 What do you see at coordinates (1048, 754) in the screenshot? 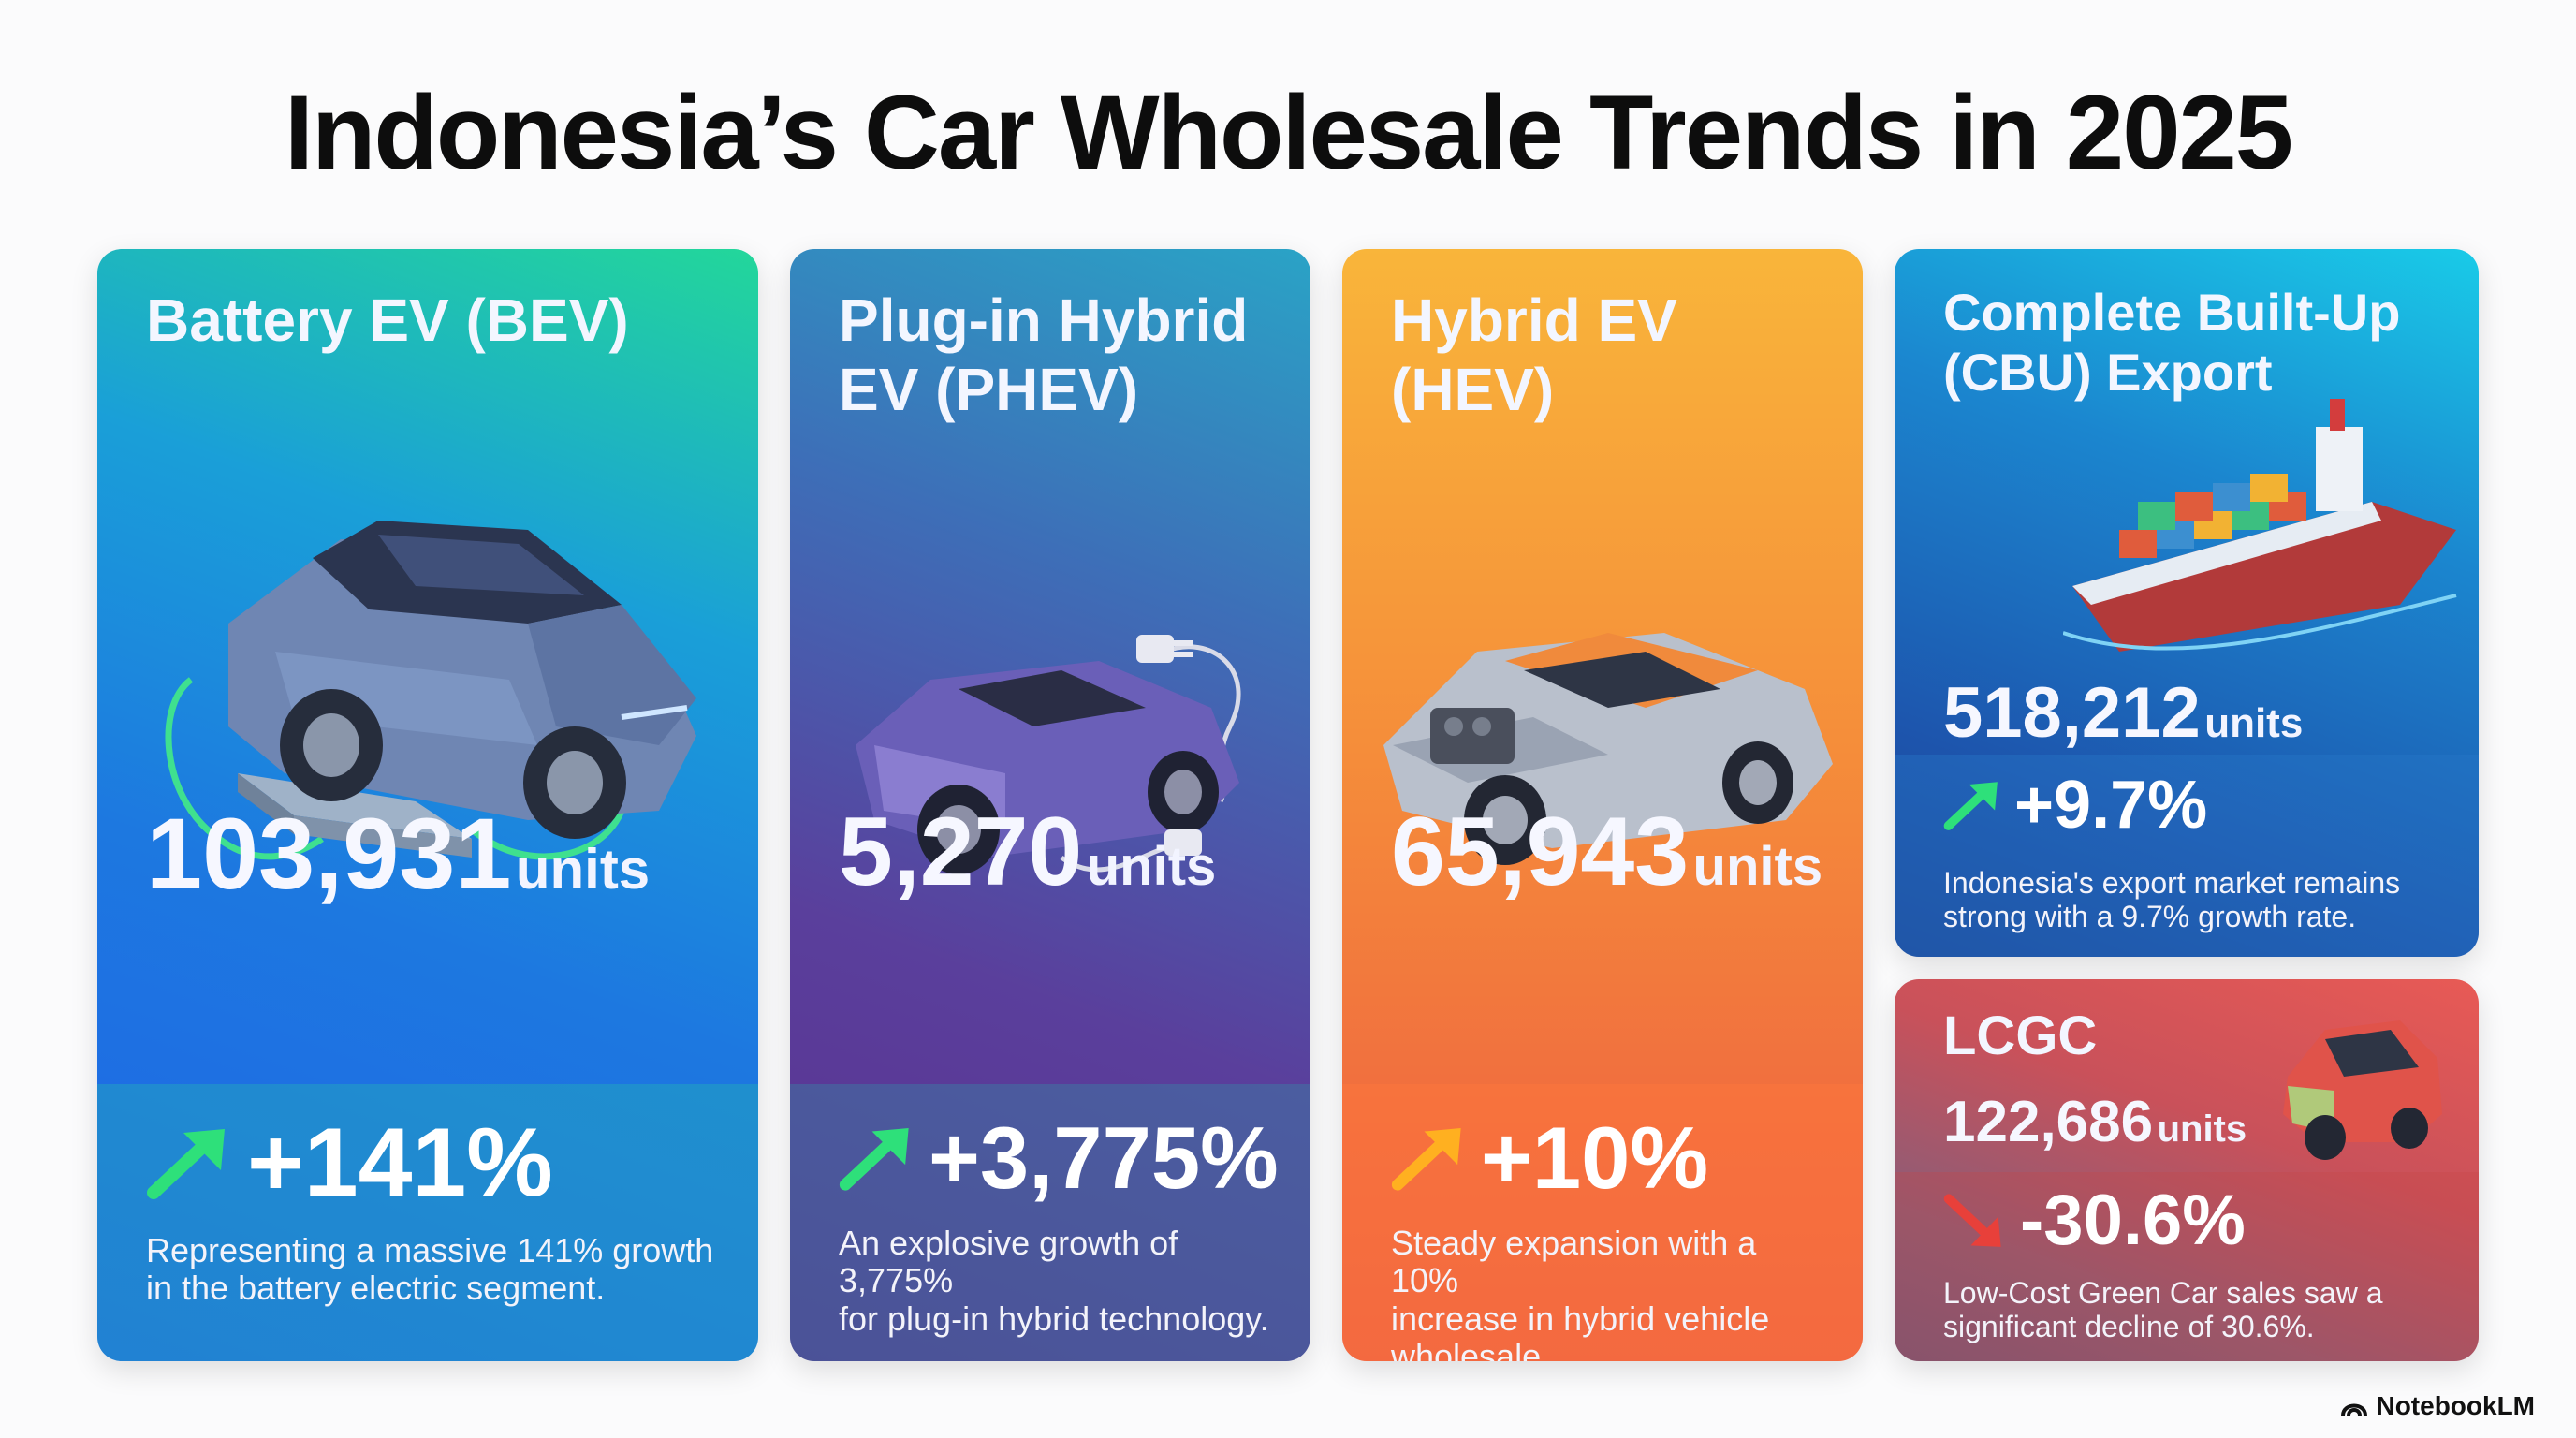
I see `plug-in-sports-car-illustration` at bounding box center [1048, 754].